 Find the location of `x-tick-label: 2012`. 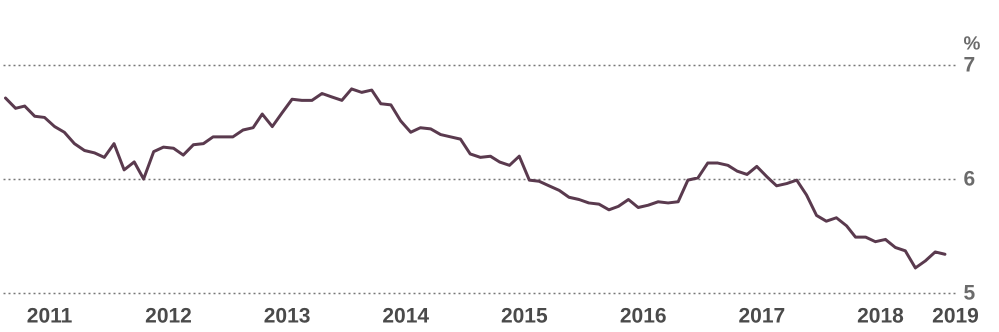

x-tick-label: 2012 is located at coordinates (168, 316).